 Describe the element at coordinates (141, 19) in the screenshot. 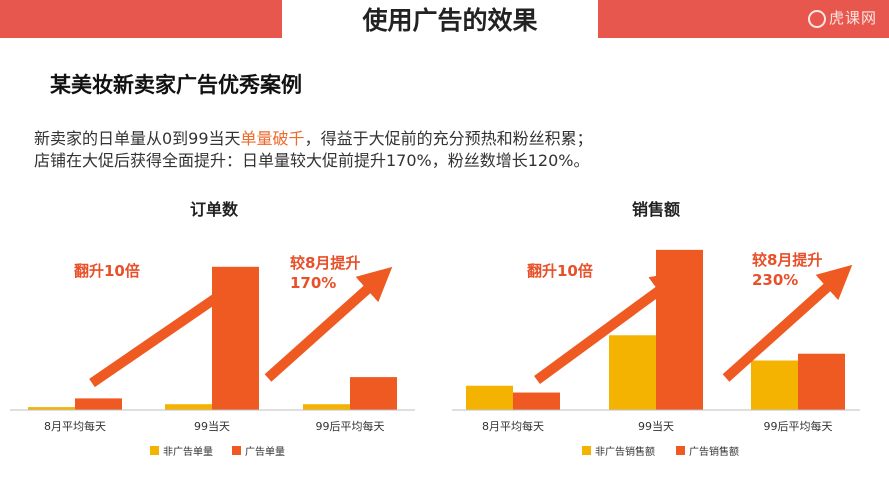

I see `header-bar-left` at that location.